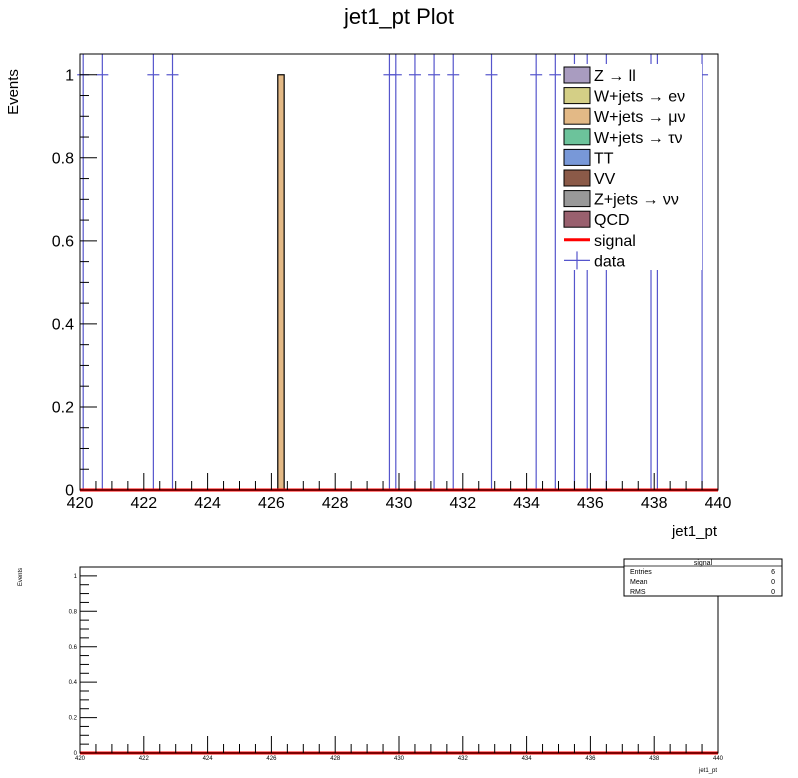 The height and width of the screenshot is (778, 798). I want to click on chart-title: jet1_pt Plot, so click(398, 16).